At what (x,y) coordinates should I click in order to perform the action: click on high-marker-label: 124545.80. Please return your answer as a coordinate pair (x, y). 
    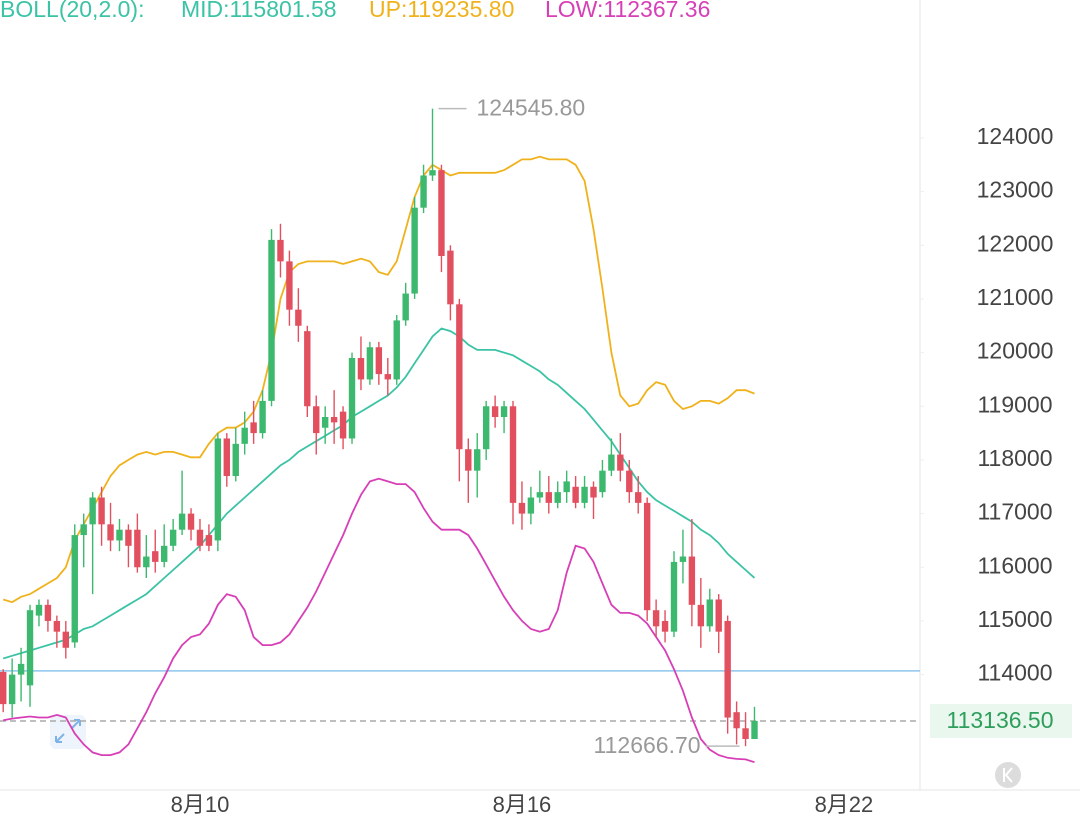
    Looking at the image, I should click on (531, 108).